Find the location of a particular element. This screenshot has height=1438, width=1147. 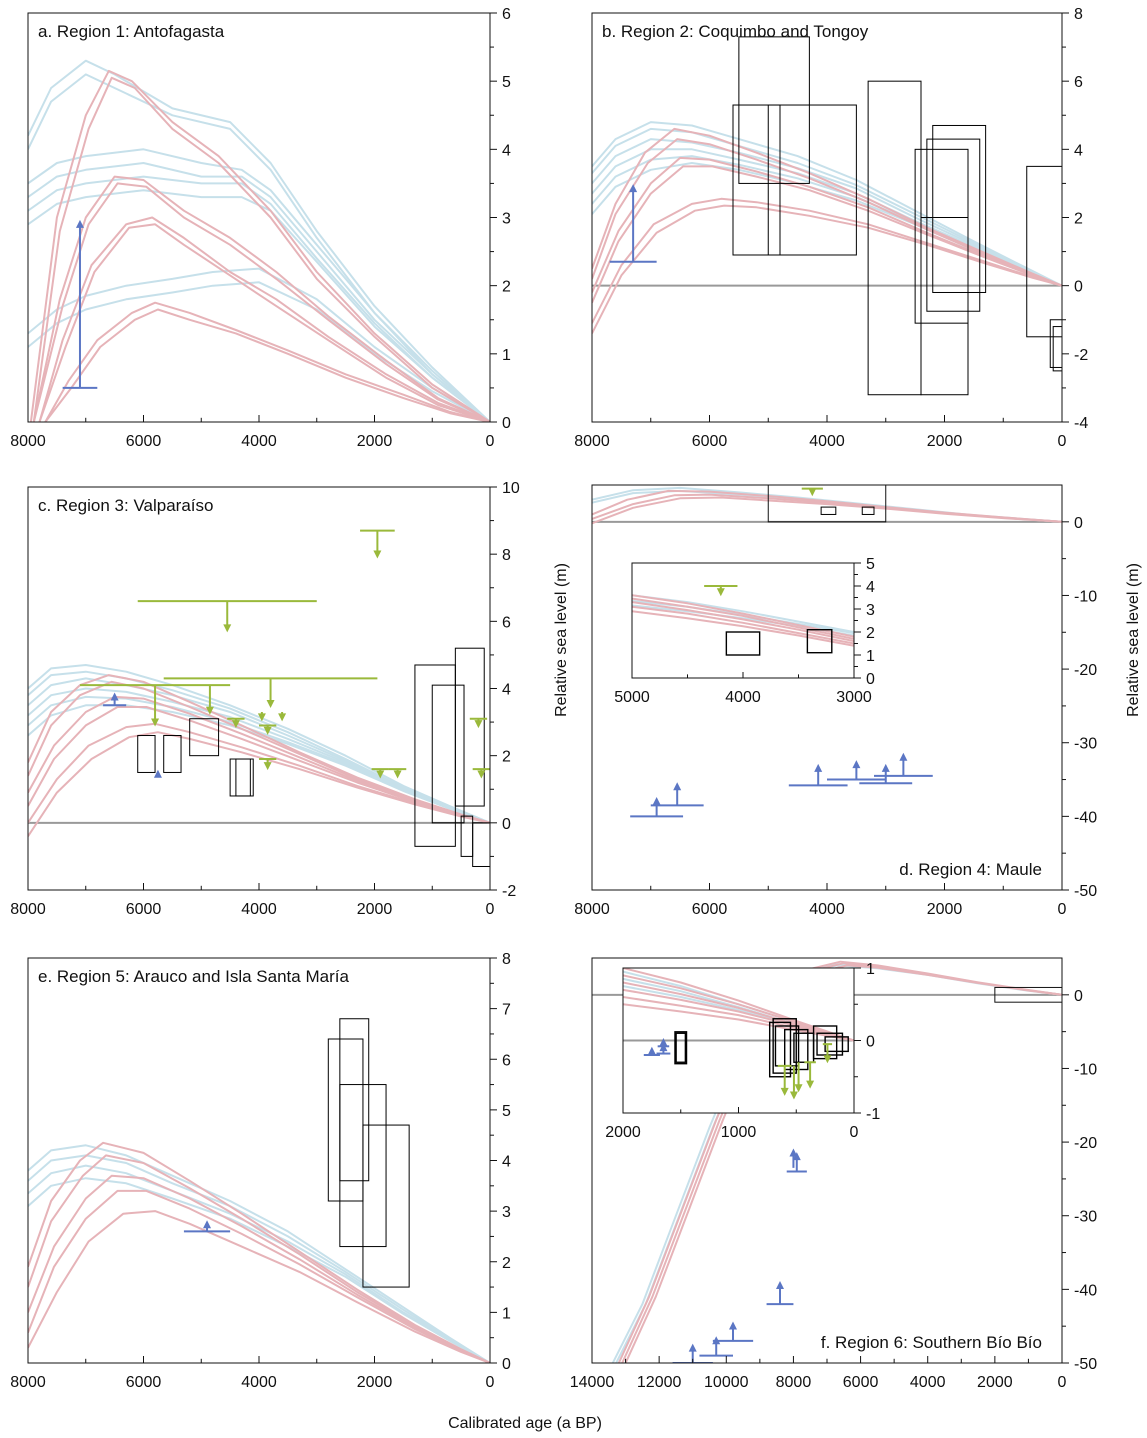

inset-background is located at coordinates (743, 620).